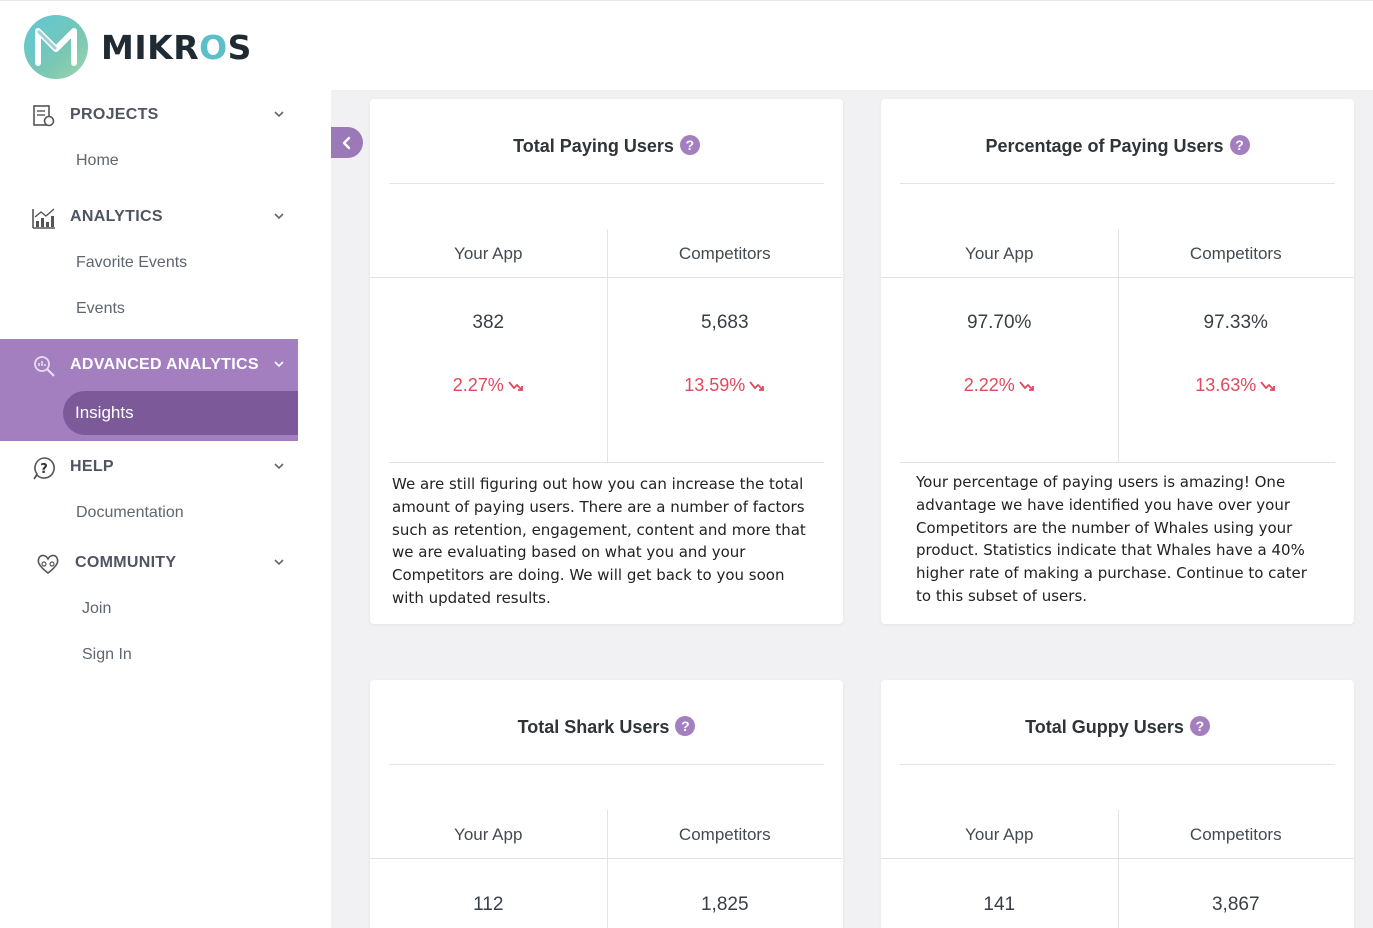 The image size is (1373, 928). What do you see at coordinates (488, 322) in the screenshot?
I see `your-app-value: 382` at bounding box center [488, 322].